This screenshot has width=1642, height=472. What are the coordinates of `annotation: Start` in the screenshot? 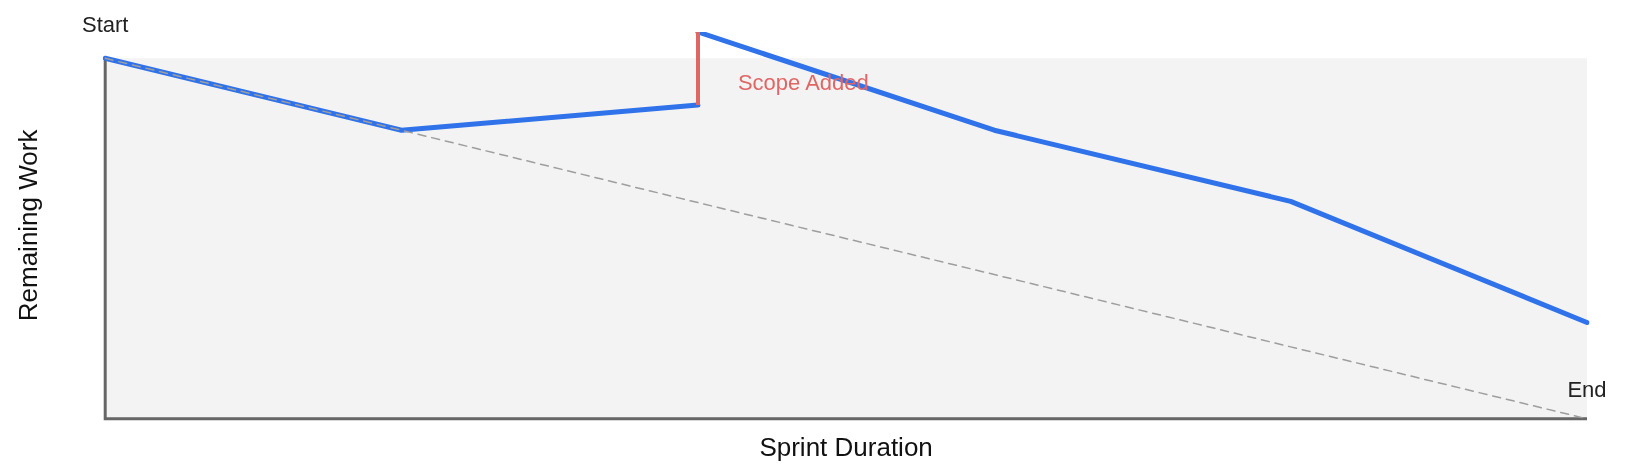 It's located at (105, 25).